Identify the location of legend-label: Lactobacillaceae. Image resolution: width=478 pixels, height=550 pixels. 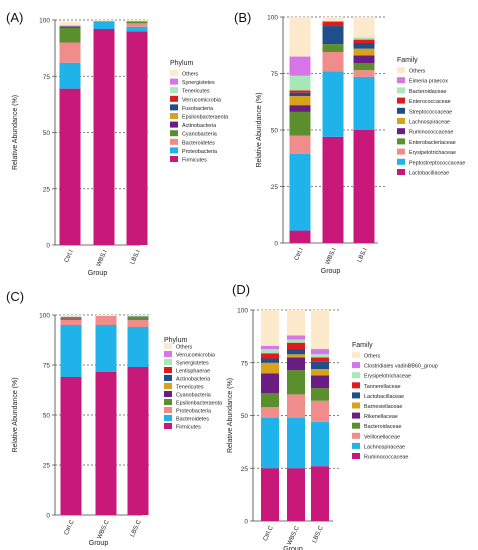
(429, 174).